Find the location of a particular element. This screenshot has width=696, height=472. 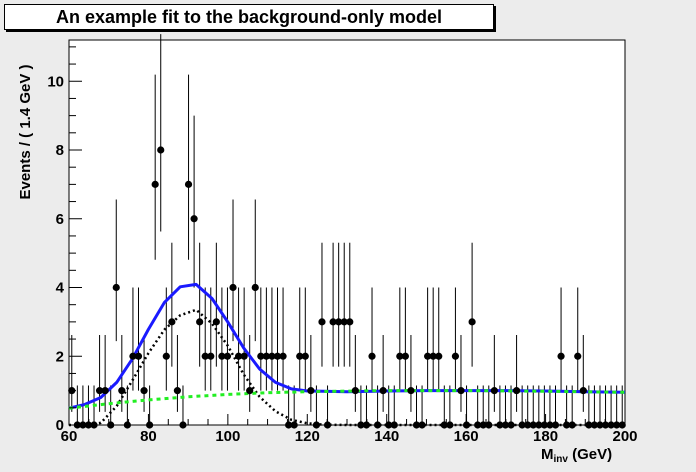

y-tick-label: 0 is located at coordinates (60, 425).